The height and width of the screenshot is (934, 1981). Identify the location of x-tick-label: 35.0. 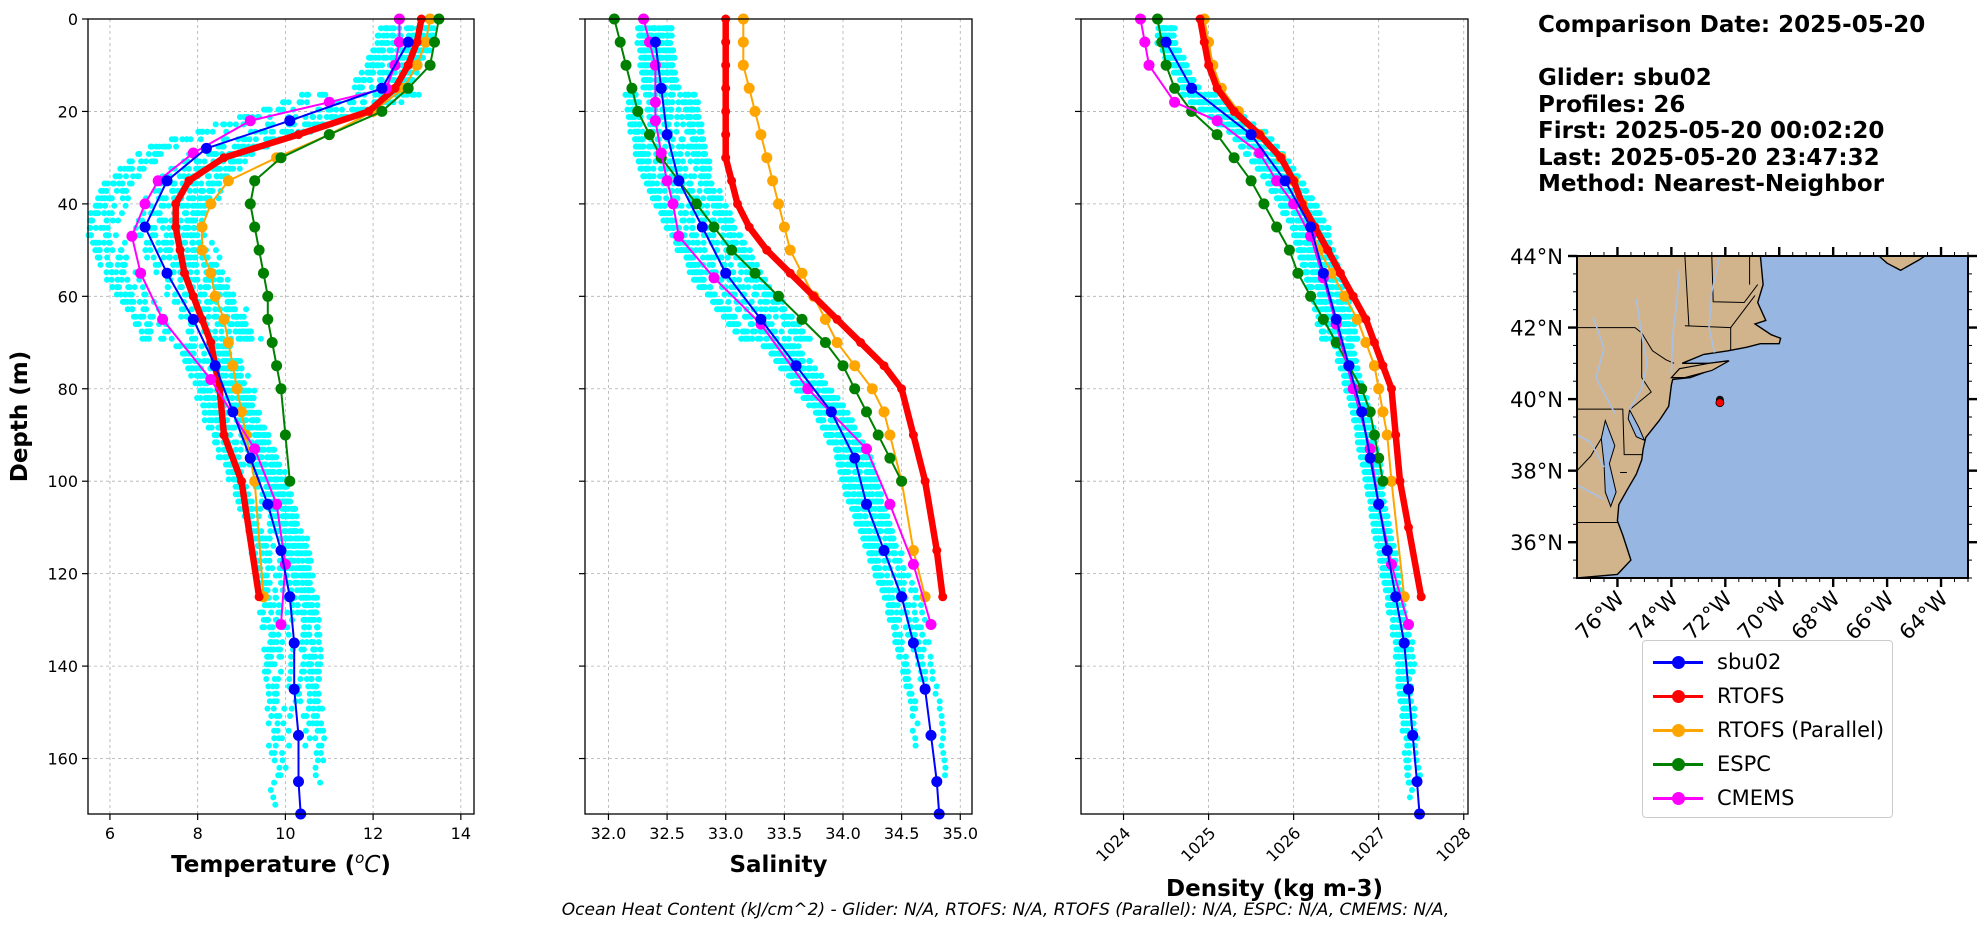
(960, 833).